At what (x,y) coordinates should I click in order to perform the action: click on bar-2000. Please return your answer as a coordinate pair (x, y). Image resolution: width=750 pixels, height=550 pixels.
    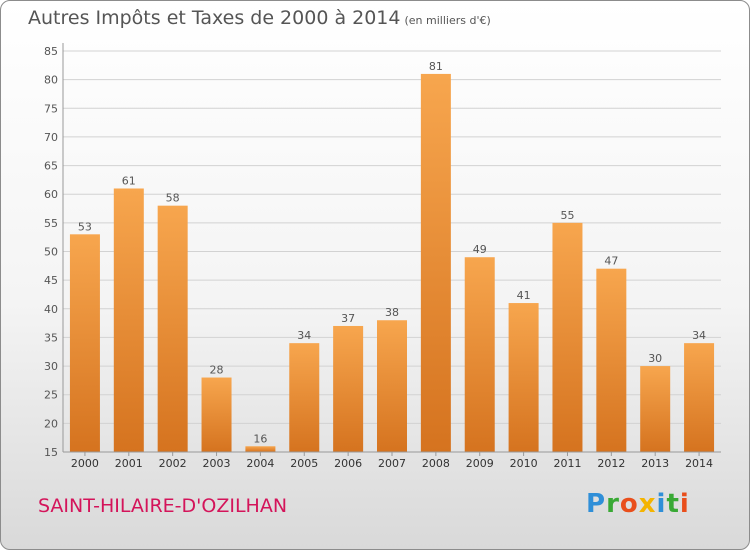
    Looking at the image, I should click on (84, 343).